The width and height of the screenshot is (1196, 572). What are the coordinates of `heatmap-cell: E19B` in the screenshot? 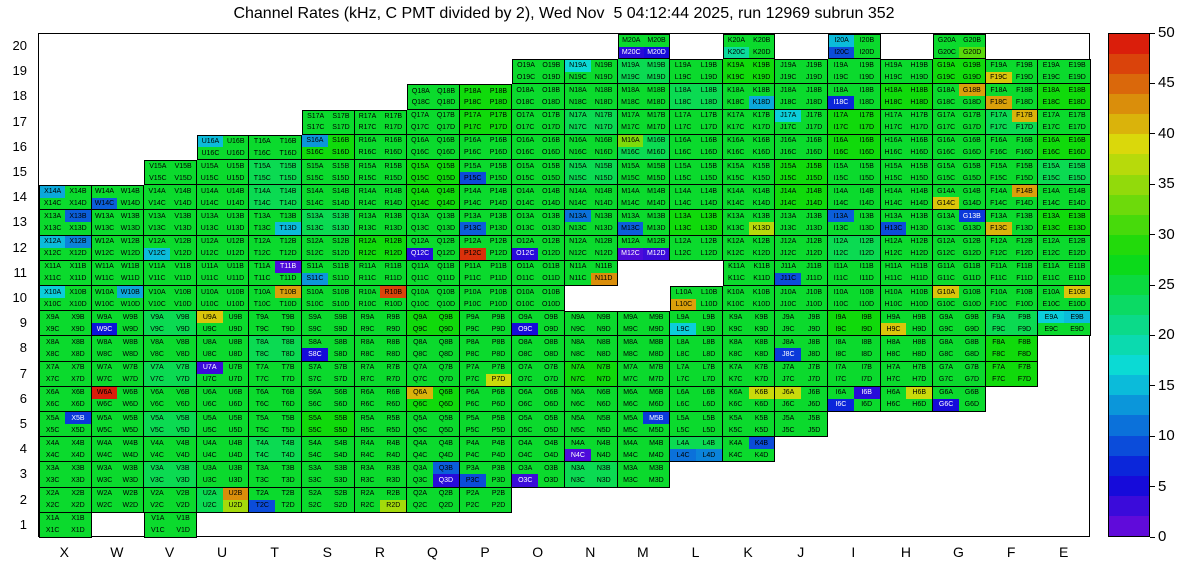 It's located at (1077, 66).